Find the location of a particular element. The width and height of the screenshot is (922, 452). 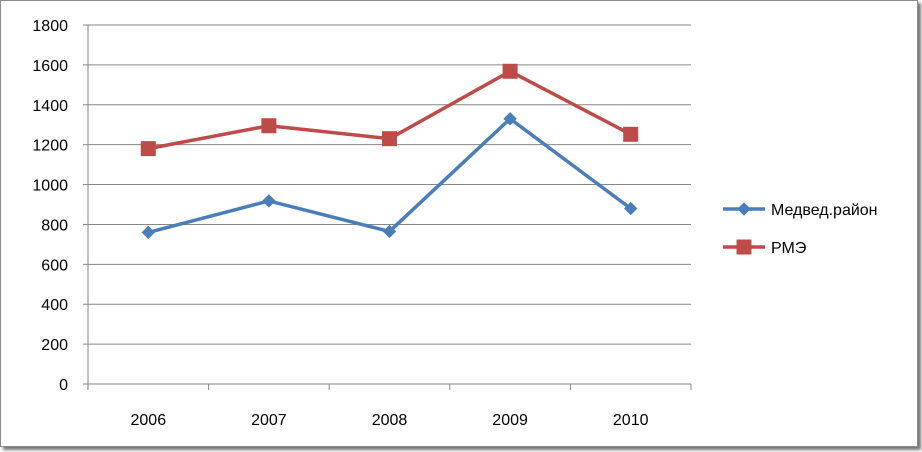

y-tick-label: 1000 is located at coordinates (50, 186).